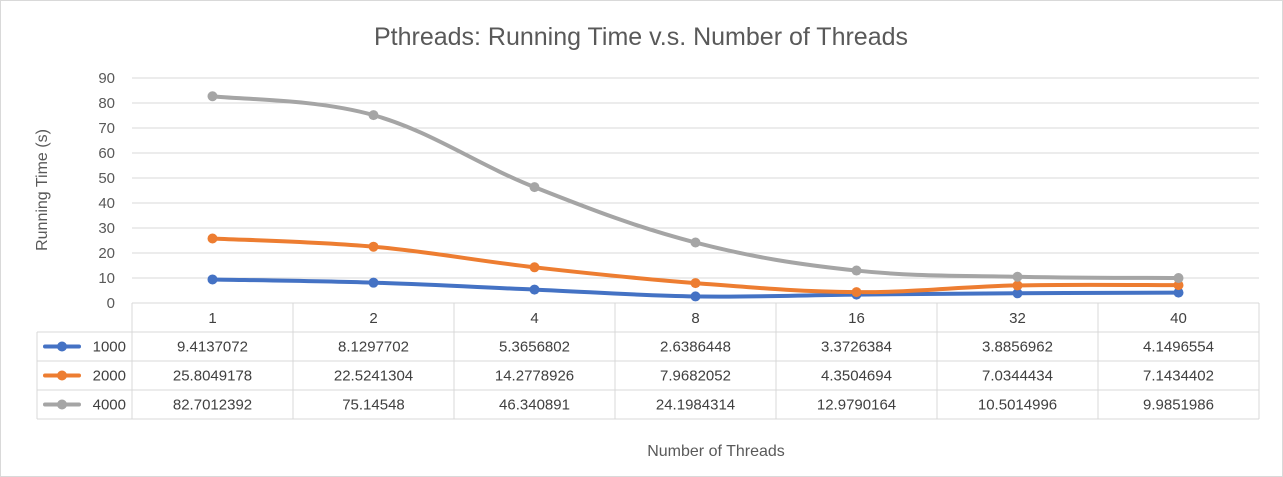 The width and height of the screenshot is (1283, 477). Describe the element at coordinates (106, 153) in the screenshot. I see `y-tick-label: 60` at that location.